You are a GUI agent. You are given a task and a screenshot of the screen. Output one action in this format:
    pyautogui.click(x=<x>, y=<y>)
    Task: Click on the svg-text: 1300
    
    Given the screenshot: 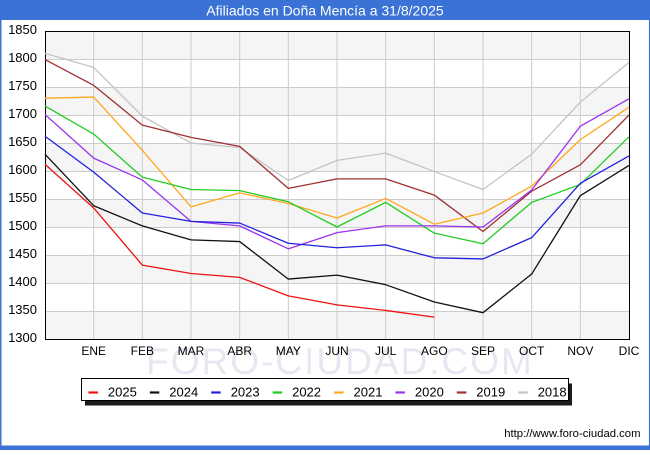 What is the action you would take?
    pyautogui.click(x=22, y=337)
    